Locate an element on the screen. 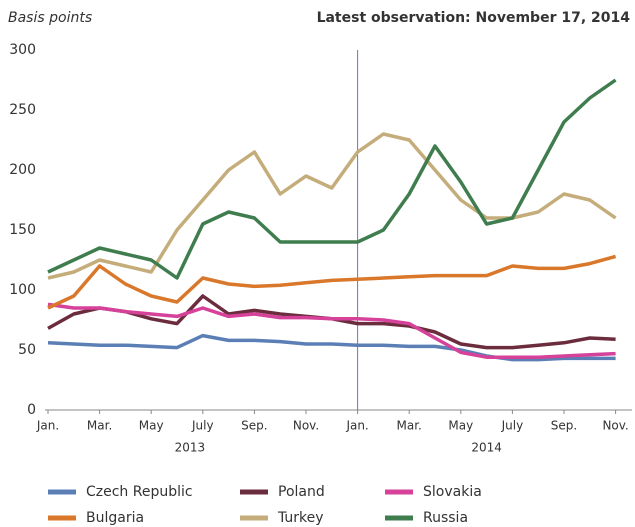 The image size is (635, 527). y-tick-label: 250 is located at coordinates (22, 110).